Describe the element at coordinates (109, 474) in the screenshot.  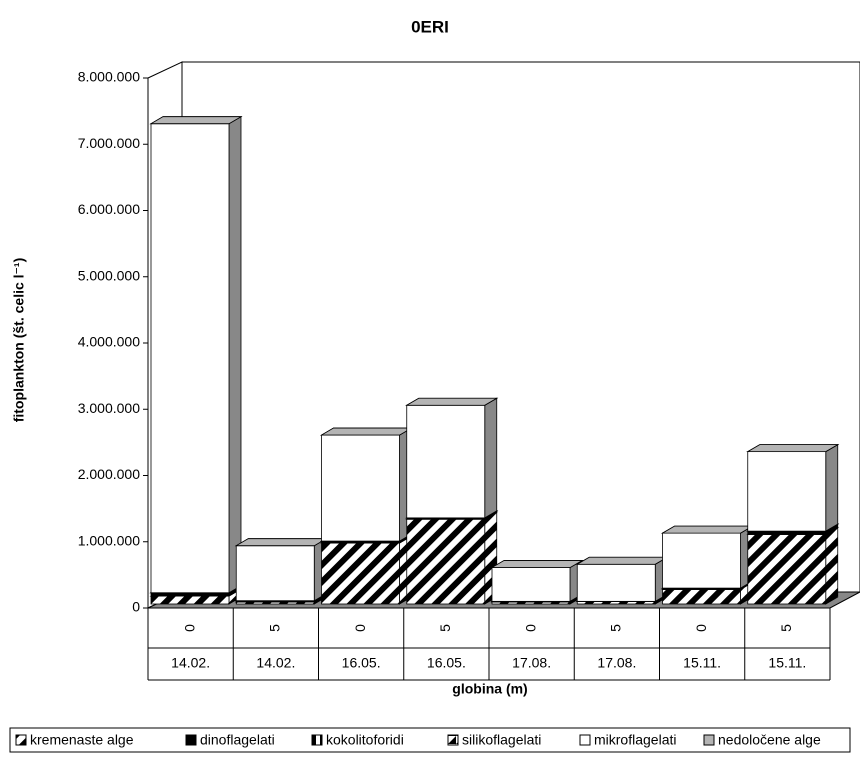
I see `y-tick-label: 2.000.000` at that location.